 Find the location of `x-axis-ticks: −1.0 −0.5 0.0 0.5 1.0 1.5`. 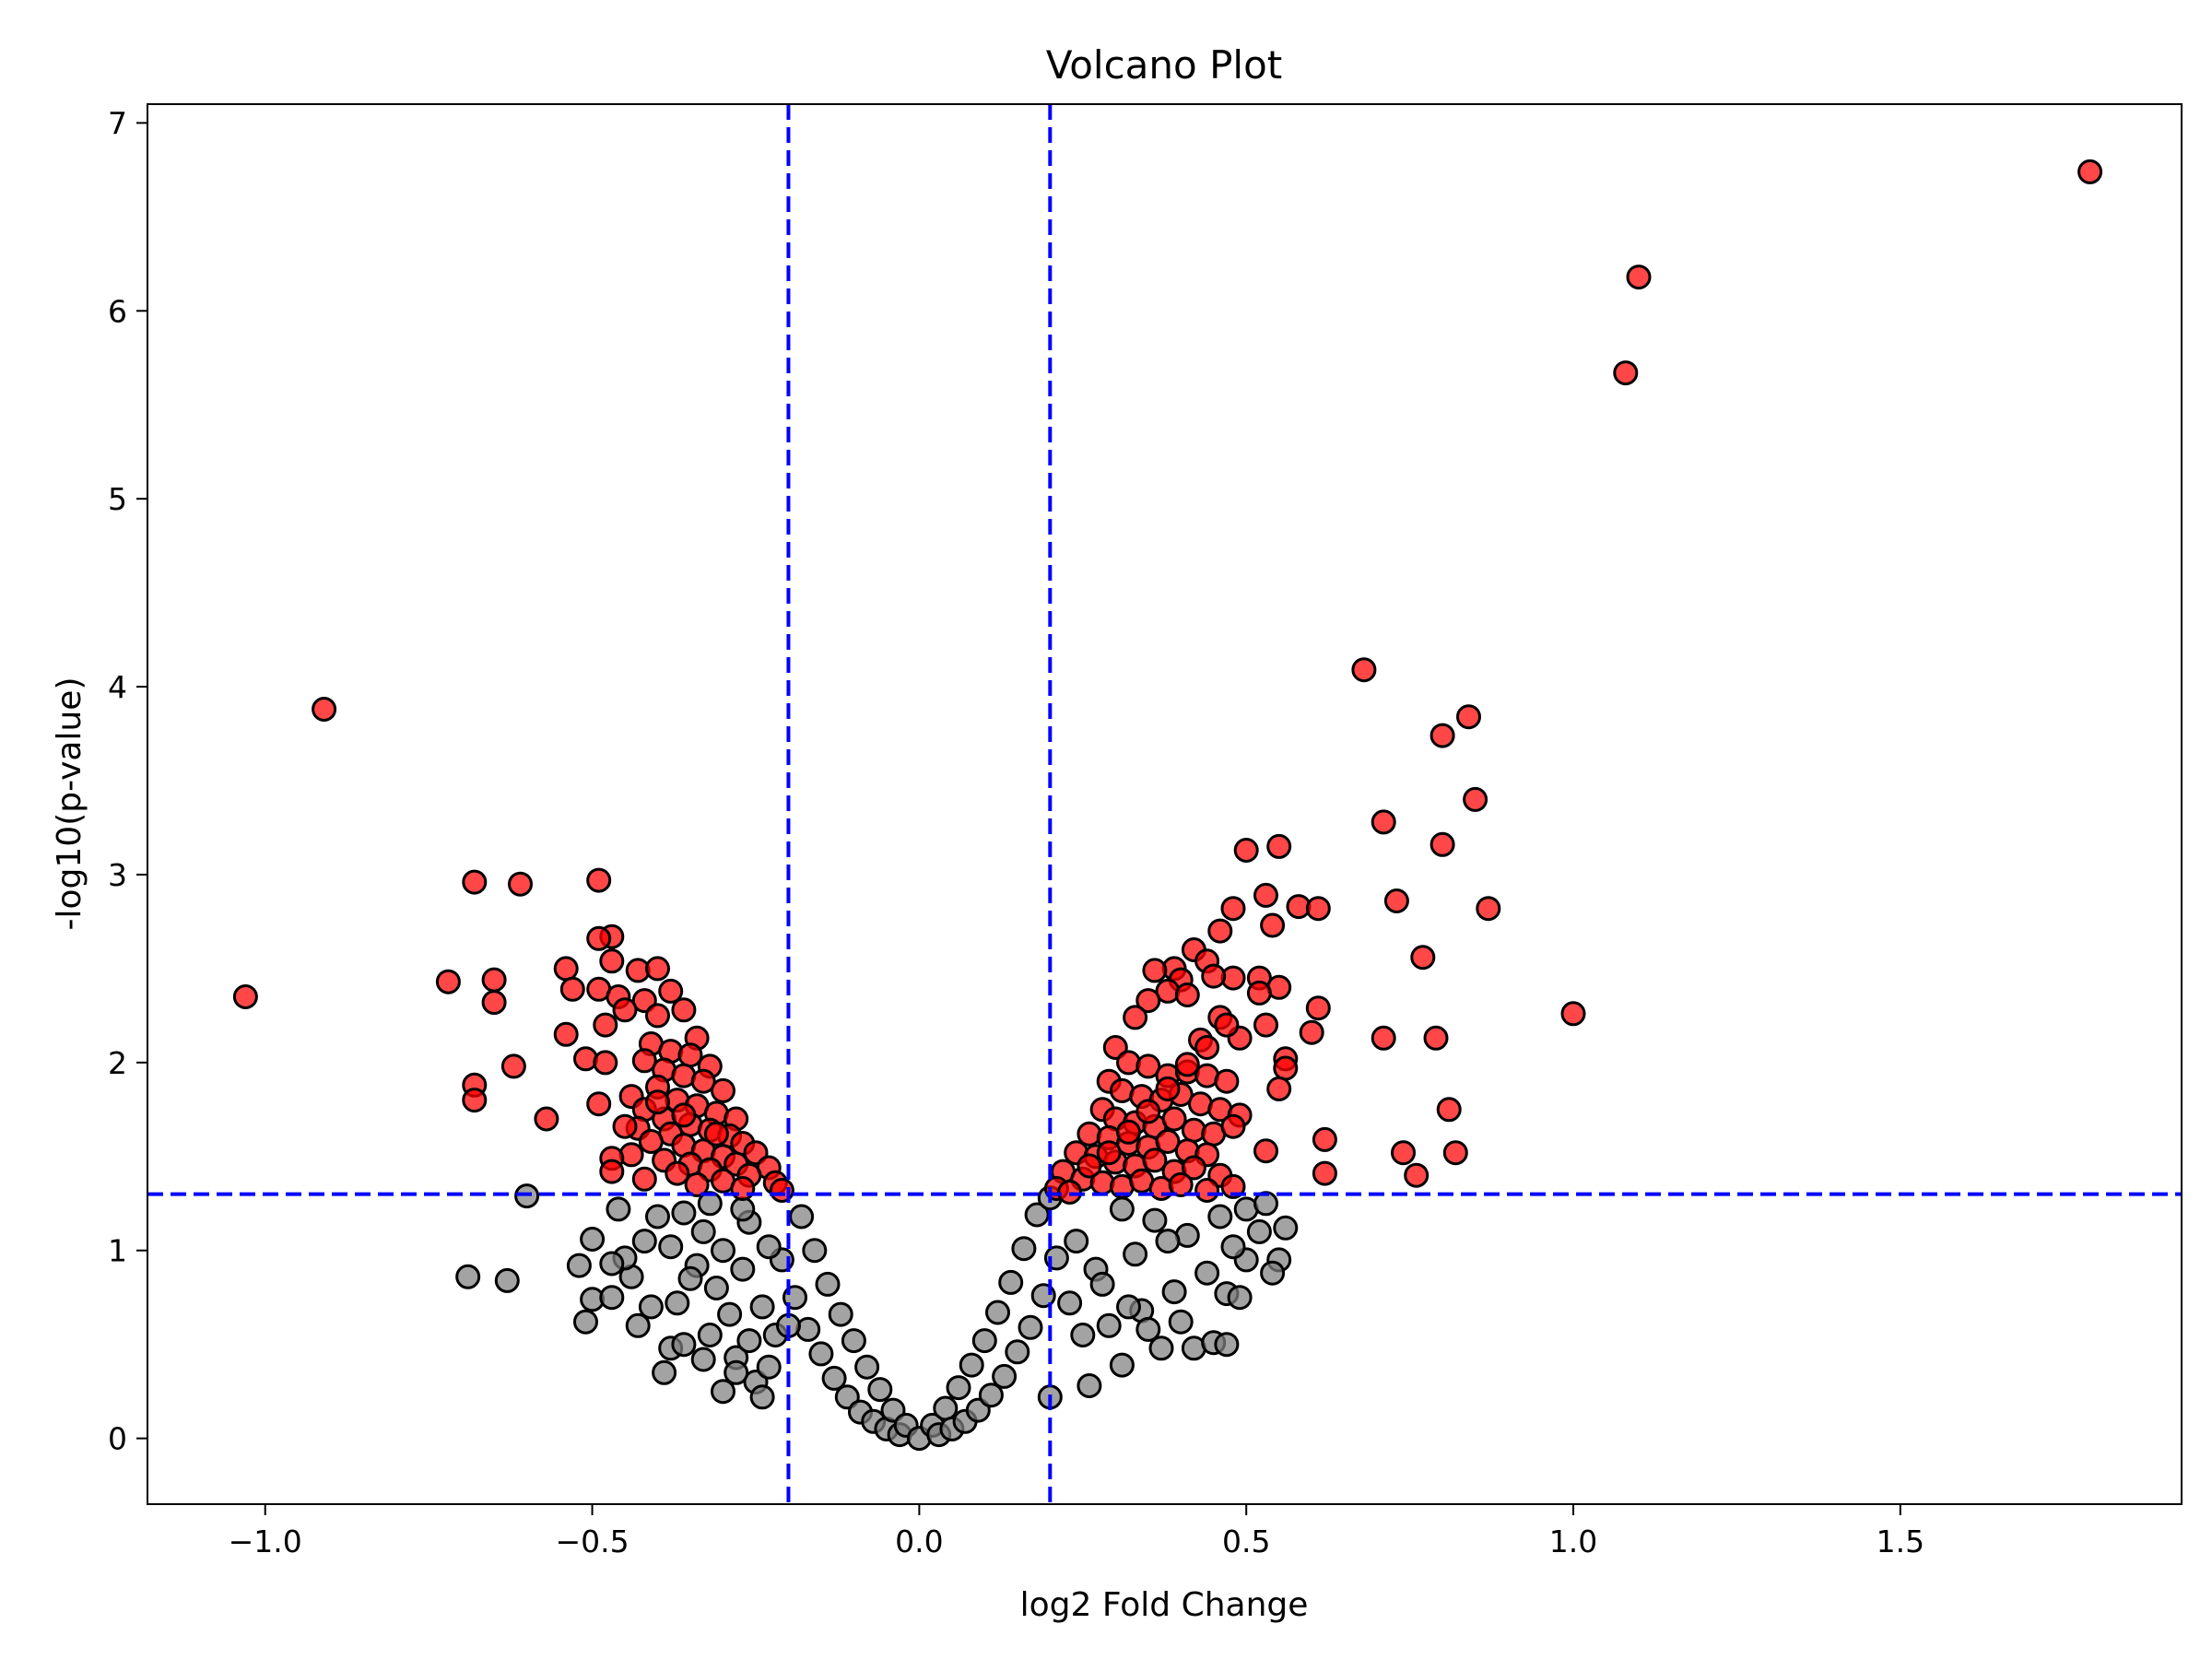

x-axis-ticks: −1.0 −0.5 0.0 0.5 1.0 1.5 is located at coordinates (1076, 1531).